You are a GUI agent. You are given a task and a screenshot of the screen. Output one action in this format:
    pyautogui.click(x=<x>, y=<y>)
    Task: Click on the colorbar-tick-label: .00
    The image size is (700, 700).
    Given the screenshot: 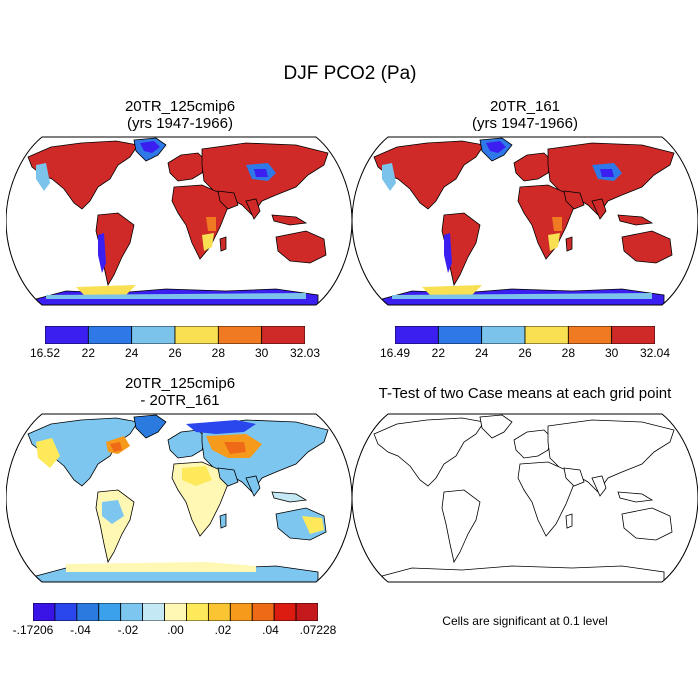 What is the action you would take?
    pyautogui.click(x=175, y=630)
    